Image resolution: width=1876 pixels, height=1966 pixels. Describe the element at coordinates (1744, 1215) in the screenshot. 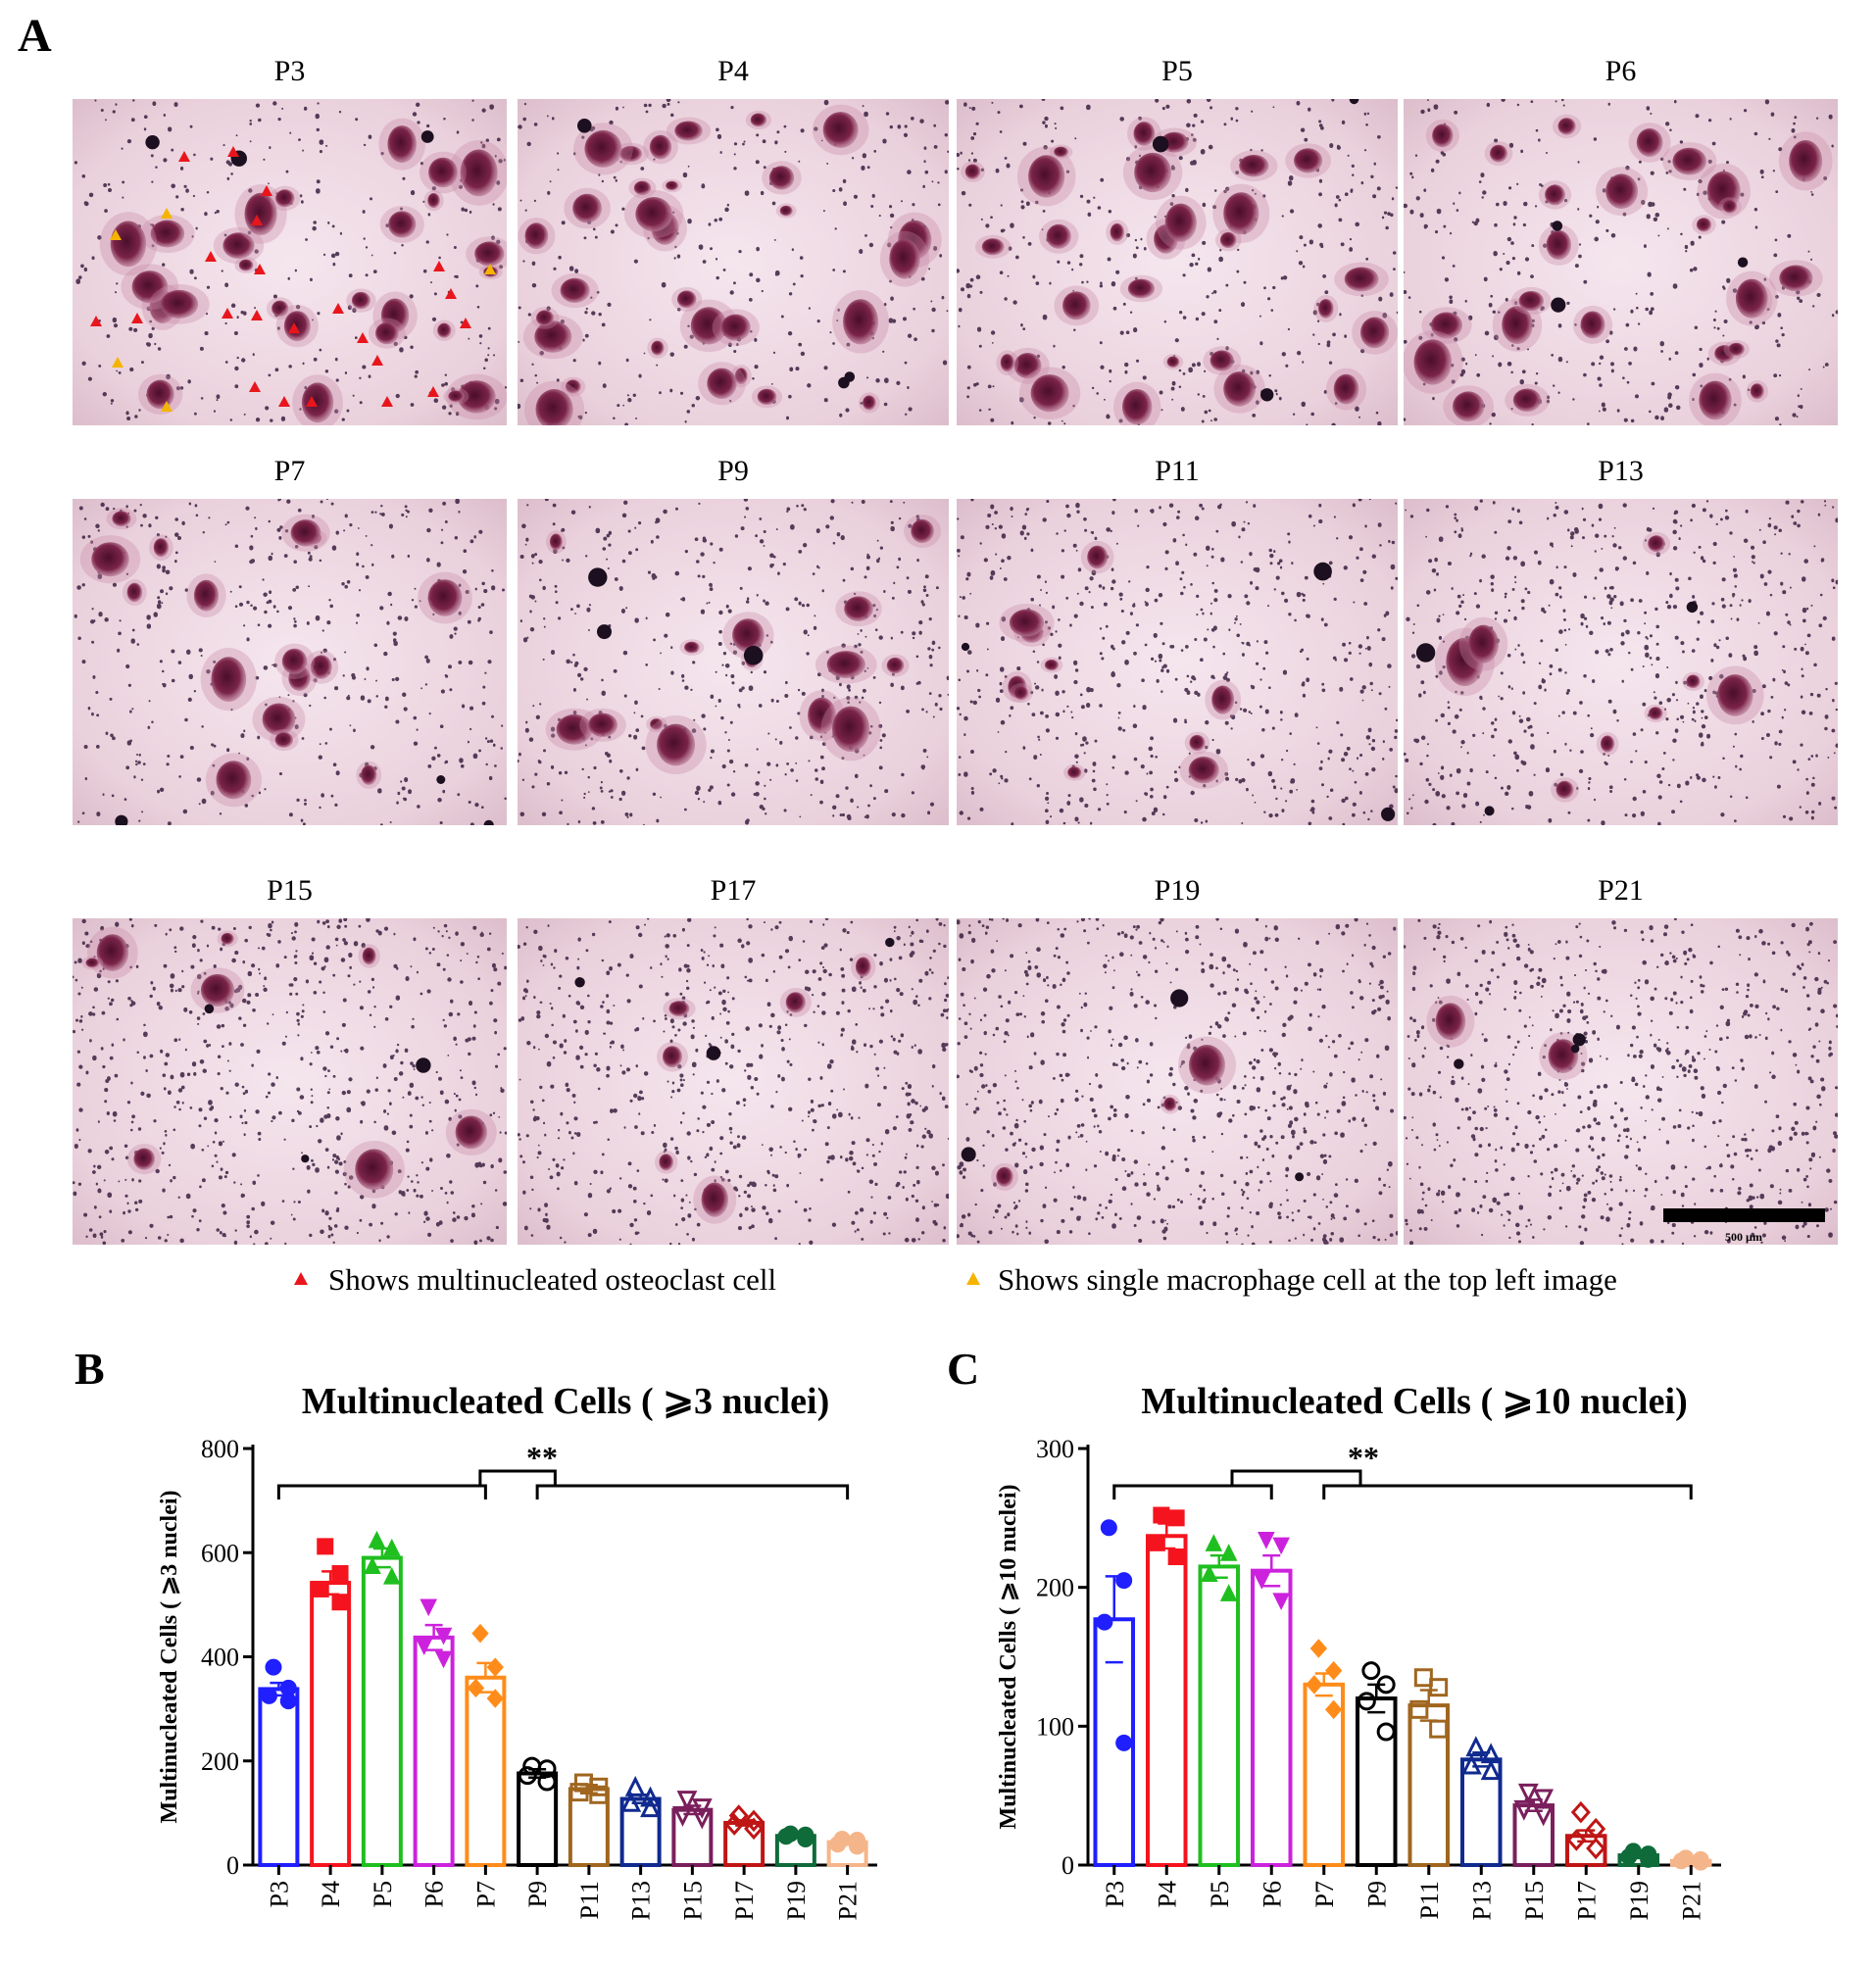

I see `scale-bar-line` at that location.